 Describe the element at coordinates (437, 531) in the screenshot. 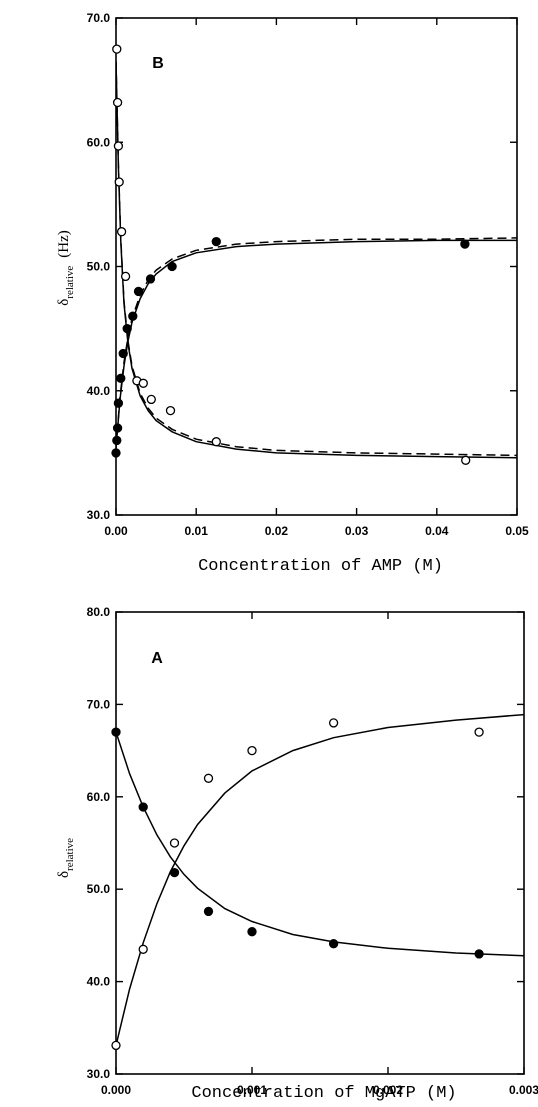

I see `x-tick-label: 0.04` at that location.